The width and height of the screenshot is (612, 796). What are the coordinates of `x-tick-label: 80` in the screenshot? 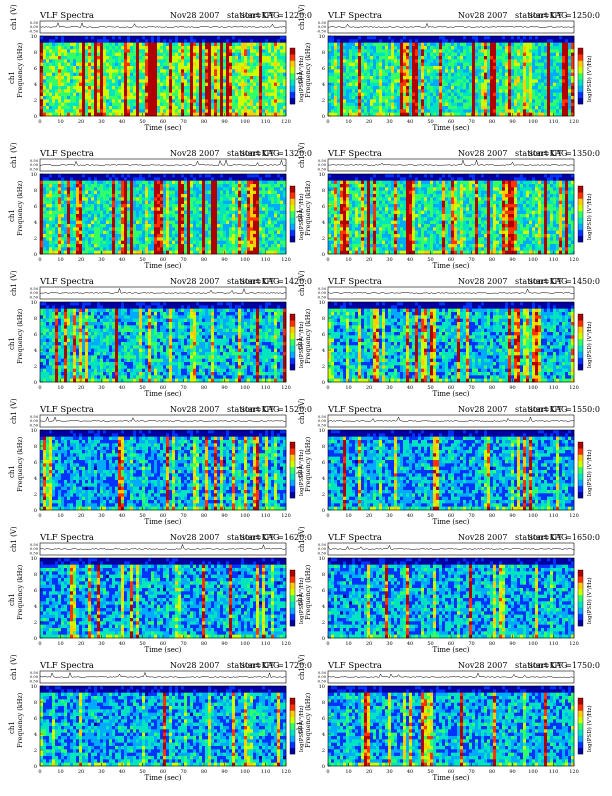 It's located at (204, 122).